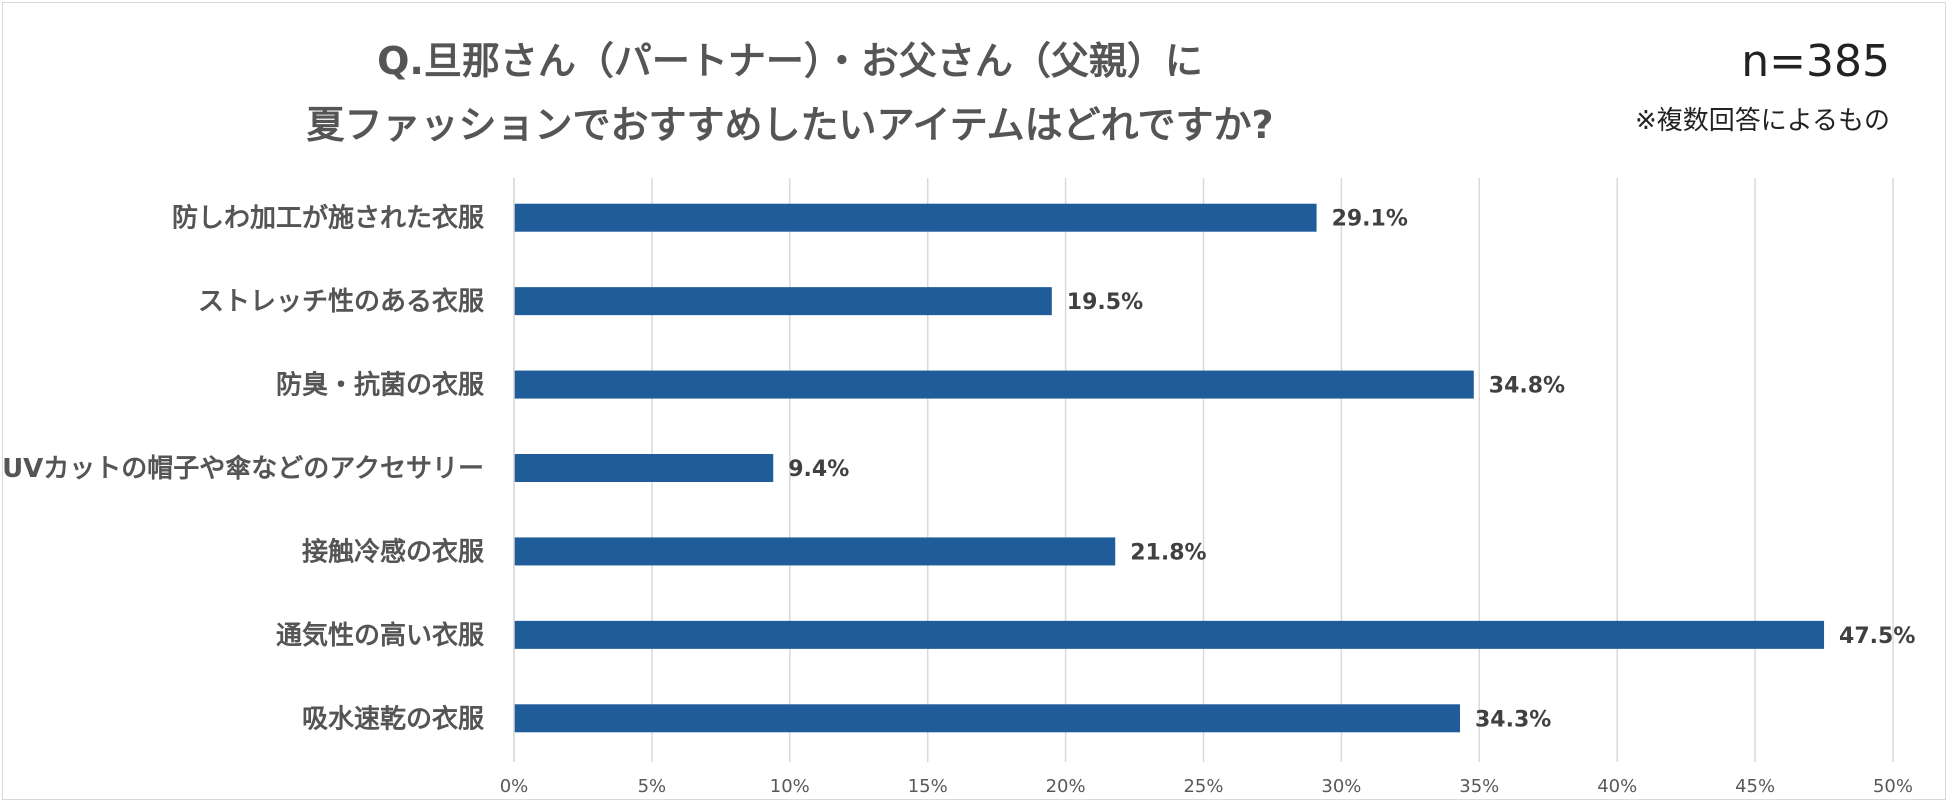  Describe the element at coordinates (1617, 786) in the screenshot. I see `x-tick-label: 40%` at that location.